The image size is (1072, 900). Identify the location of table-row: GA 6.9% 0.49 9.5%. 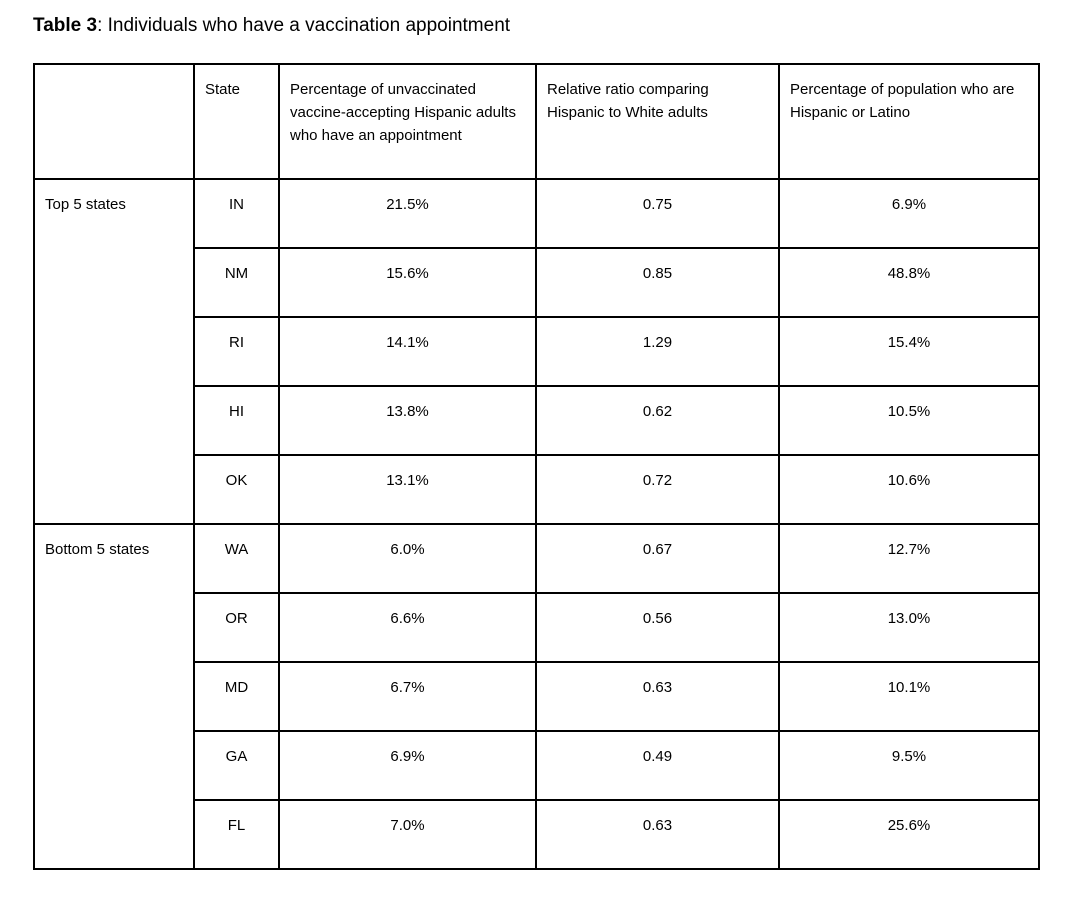
(537, 765).